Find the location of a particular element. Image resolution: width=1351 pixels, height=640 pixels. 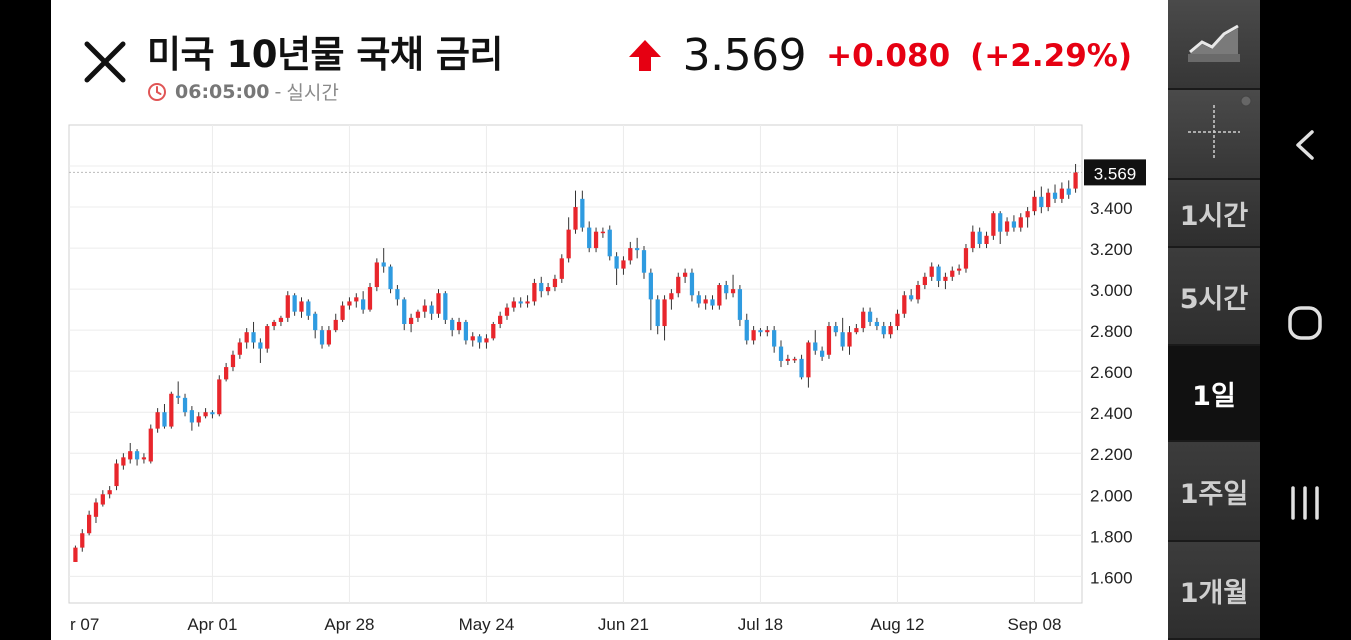

last-price-label: 3.569 is located at coordinates (1115, 173).